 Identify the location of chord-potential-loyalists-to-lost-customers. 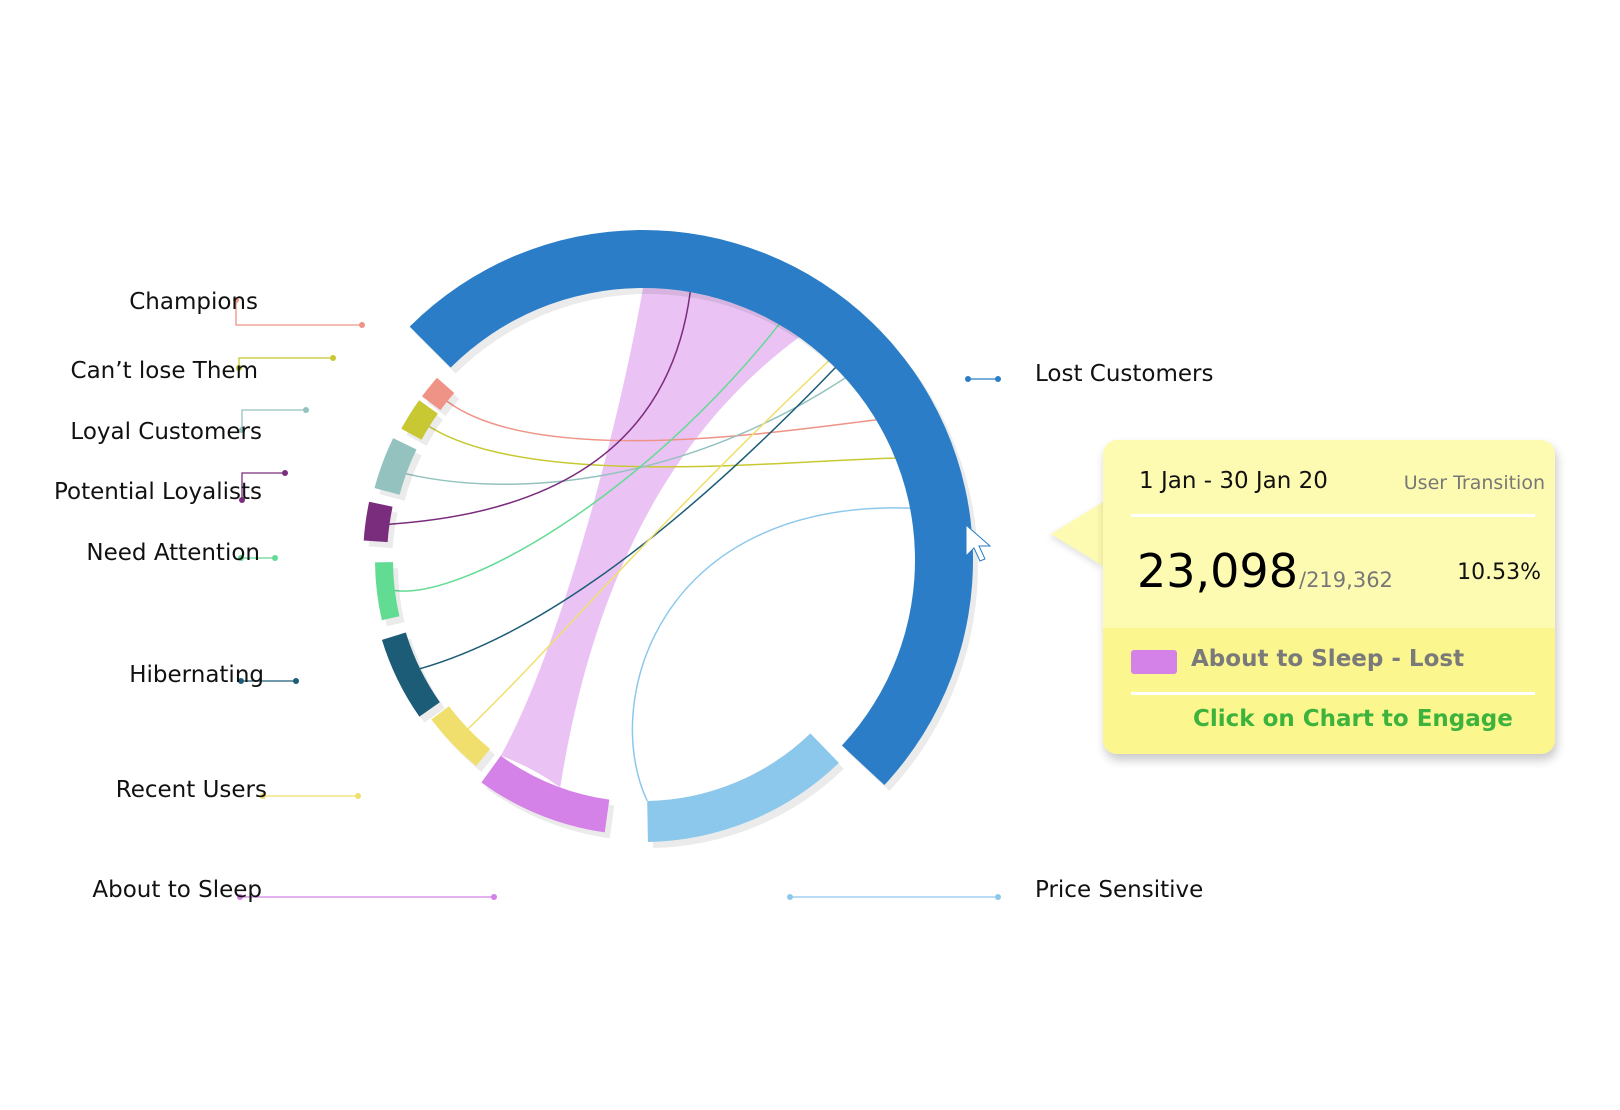
(540, 409).